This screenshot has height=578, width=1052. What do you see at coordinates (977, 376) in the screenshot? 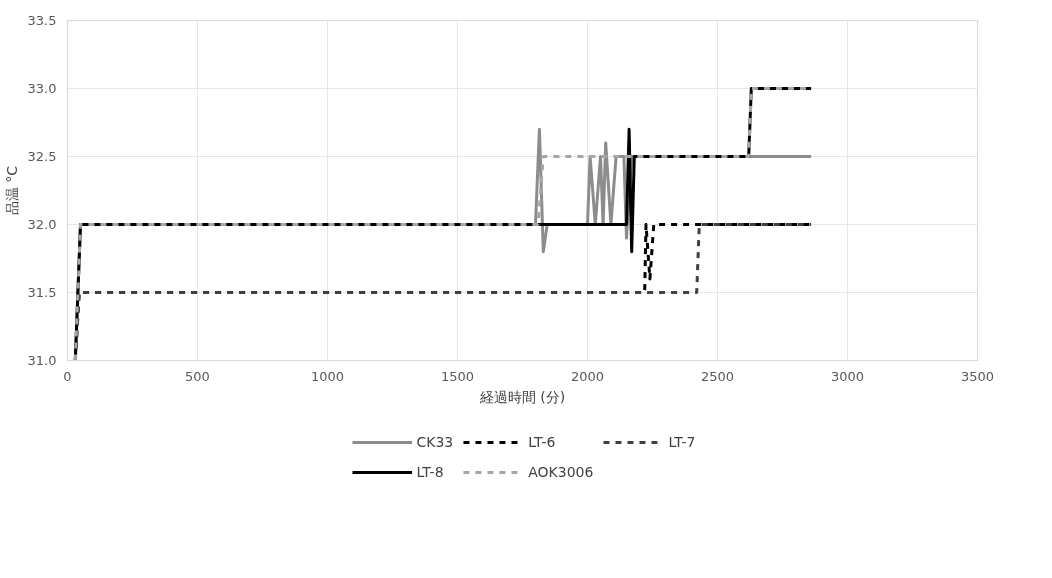
I see `x-tick-label: 3500` at bounding box center [977, 376].